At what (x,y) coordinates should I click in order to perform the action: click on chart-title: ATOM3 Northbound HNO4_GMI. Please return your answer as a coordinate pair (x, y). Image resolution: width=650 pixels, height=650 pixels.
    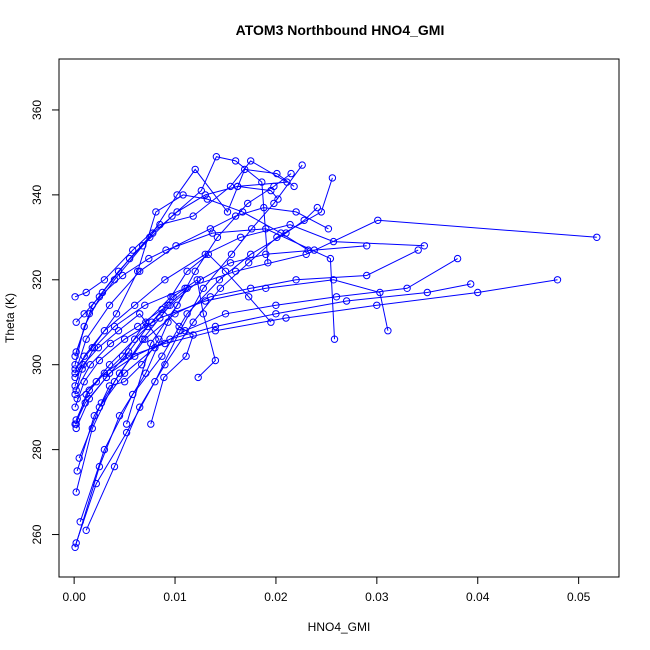
    Looking at the image, I should click on (340, 30).